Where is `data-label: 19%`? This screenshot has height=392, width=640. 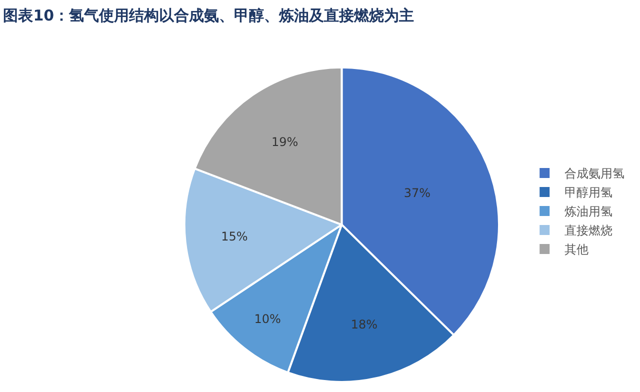
data-label: 19% is located at coordinates (284, 141).